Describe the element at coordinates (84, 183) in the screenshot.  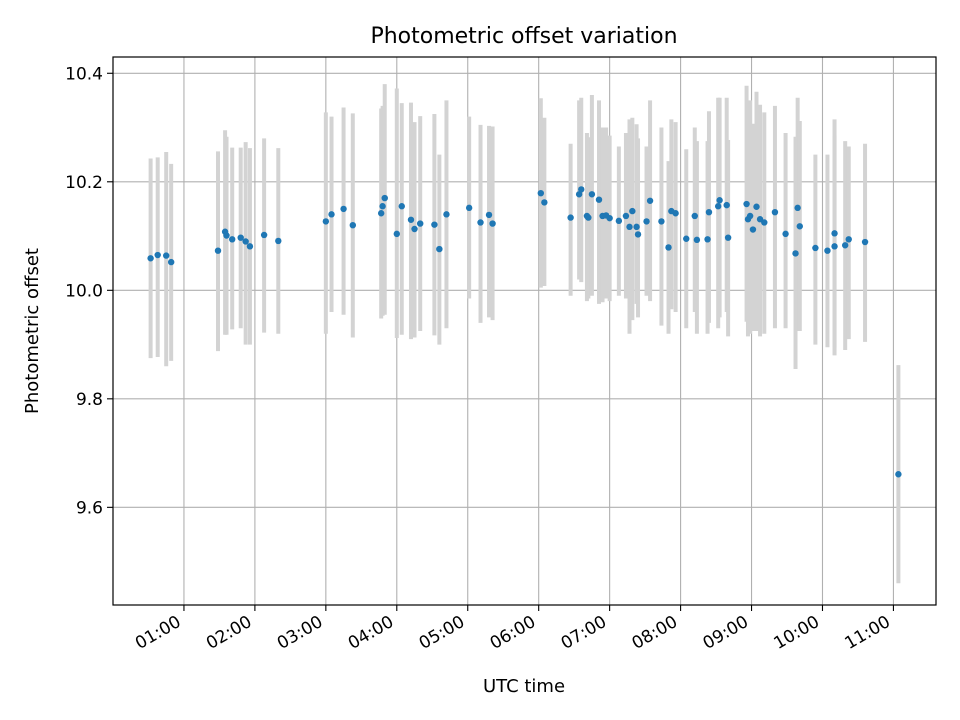
I see `y-tick-label: 10.2` at that location.